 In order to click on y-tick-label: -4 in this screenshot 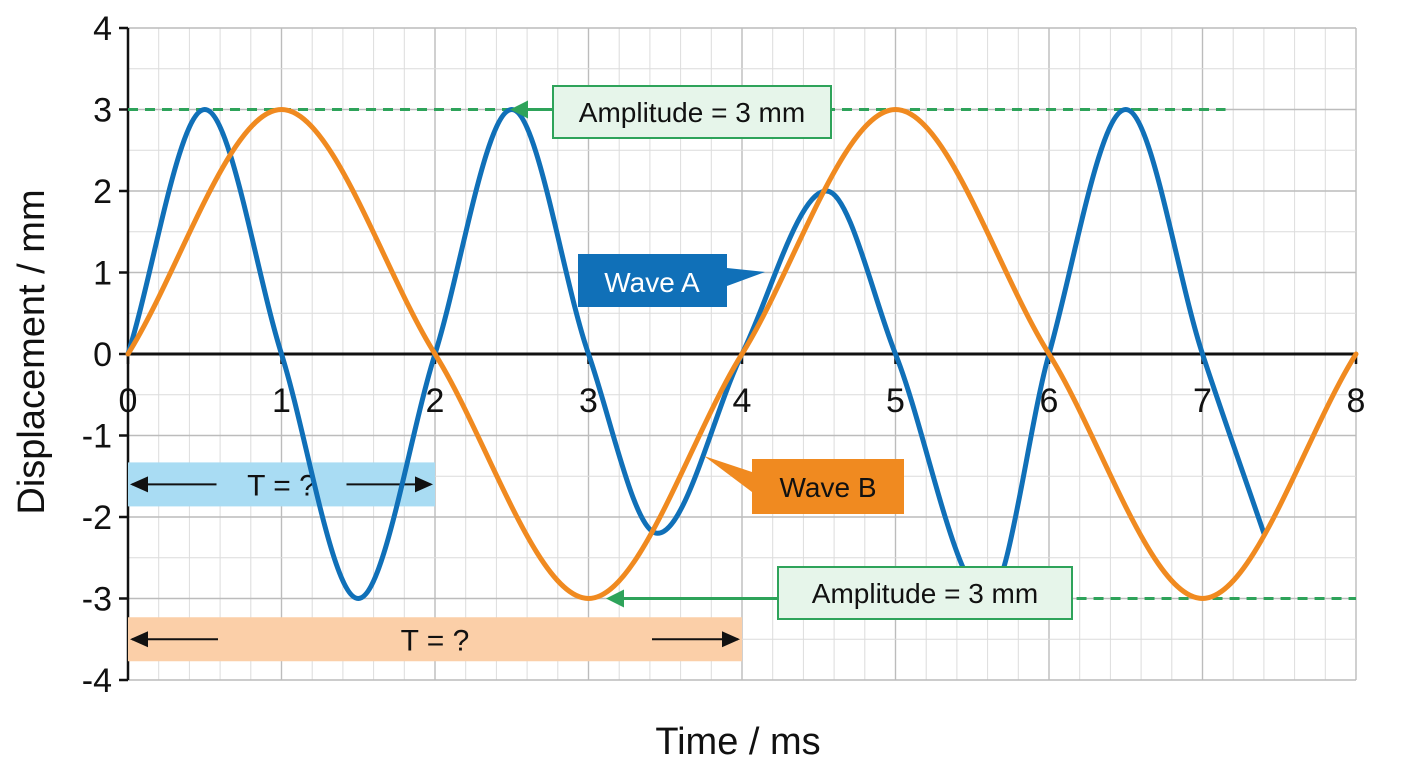, I will do `click(97, 681)`.